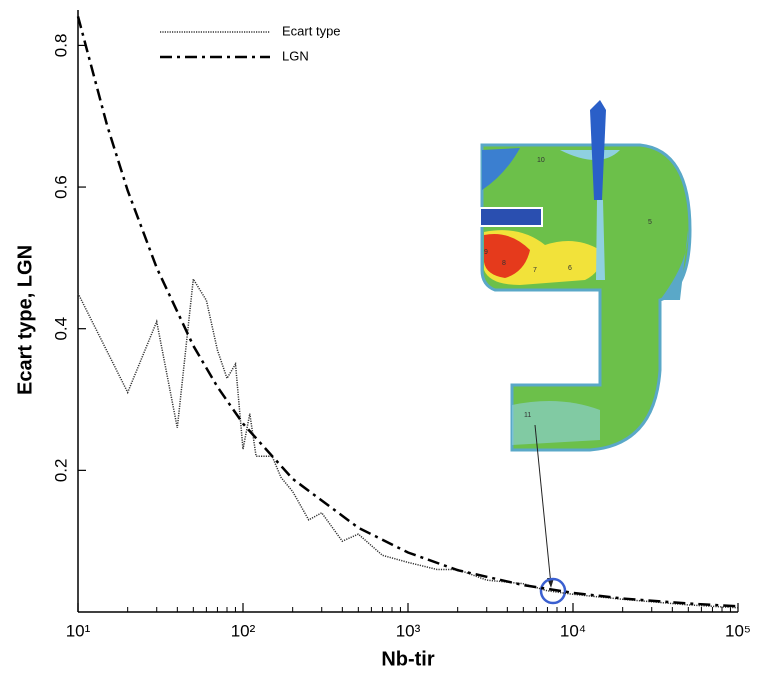 The height and width of the screenshot is (680, 758). What do you see at coordinates (295, 55) in the screenshot?
I see `legend-label: LGN` at bounding box center [295, 55].